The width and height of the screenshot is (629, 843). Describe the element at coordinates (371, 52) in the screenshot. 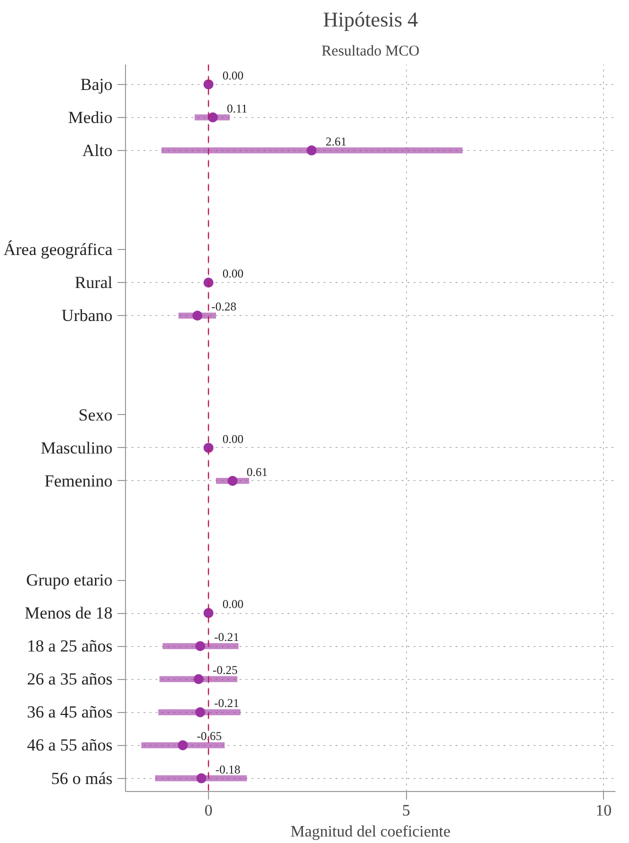

I see `chart-subtitle: Resultado MCO` at that location.